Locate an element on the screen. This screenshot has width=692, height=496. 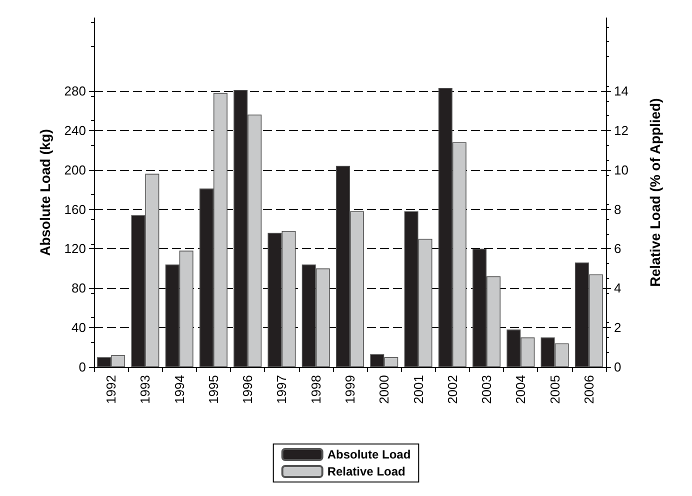
x-tick-label: 1995 is located at coordinates (213, 389).